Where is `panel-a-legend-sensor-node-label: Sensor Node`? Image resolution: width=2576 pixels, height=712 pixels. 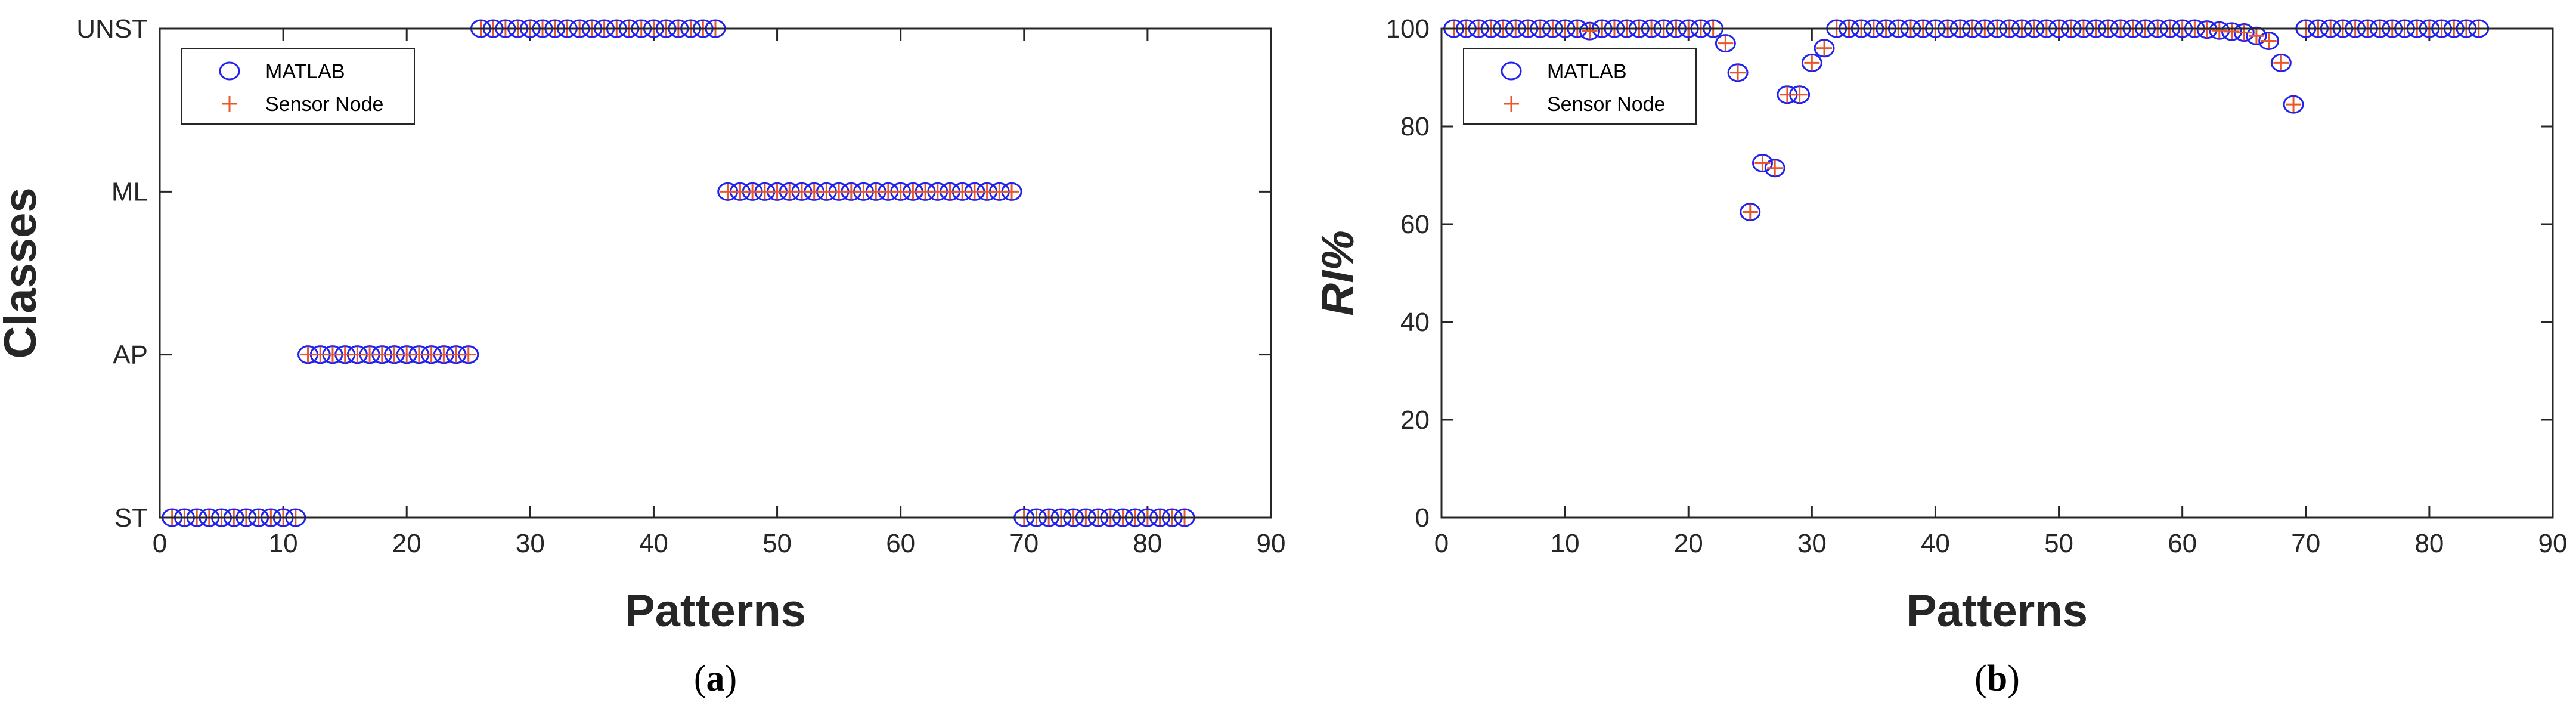 panel-a-legend-sensor-node-label: Sensor Node is located at coordinates (324, 104).